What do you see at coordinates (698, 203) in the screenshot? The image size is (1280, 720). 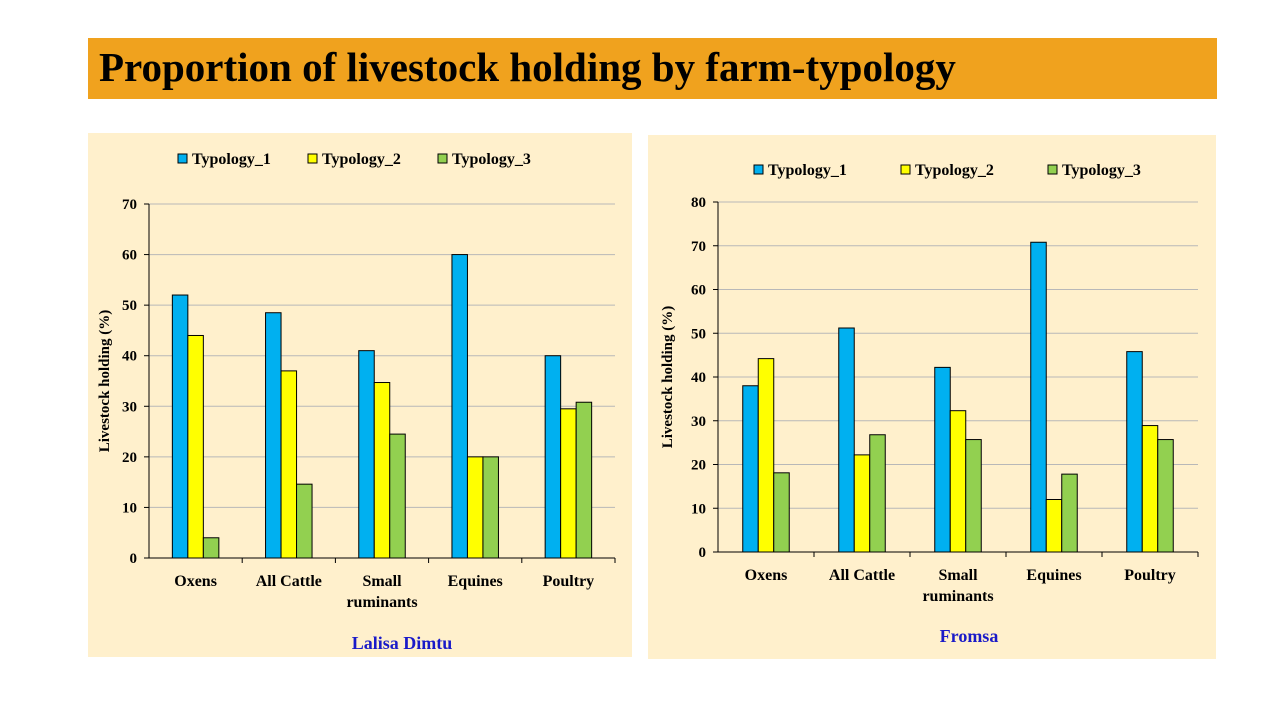 I see `y-tick-label: 80` at bounding box center [698, 203].